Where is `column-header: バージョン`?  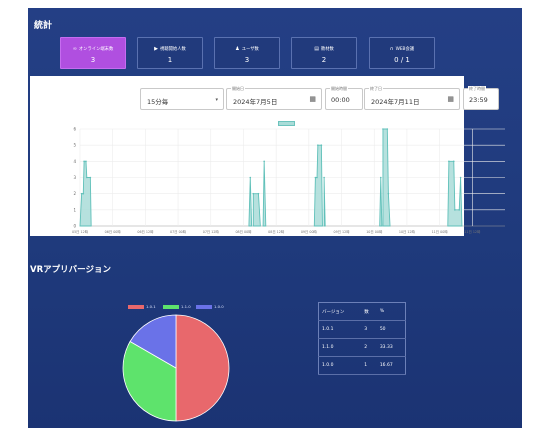
column-header: バージョン is located at coordinates (340, 311).